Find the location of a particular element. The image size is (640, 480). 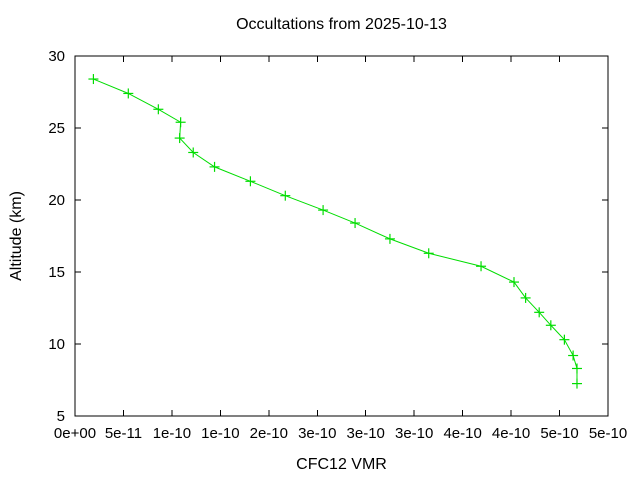

x-axis-label: CFC12 VMR is located at coordinates (341, 464).